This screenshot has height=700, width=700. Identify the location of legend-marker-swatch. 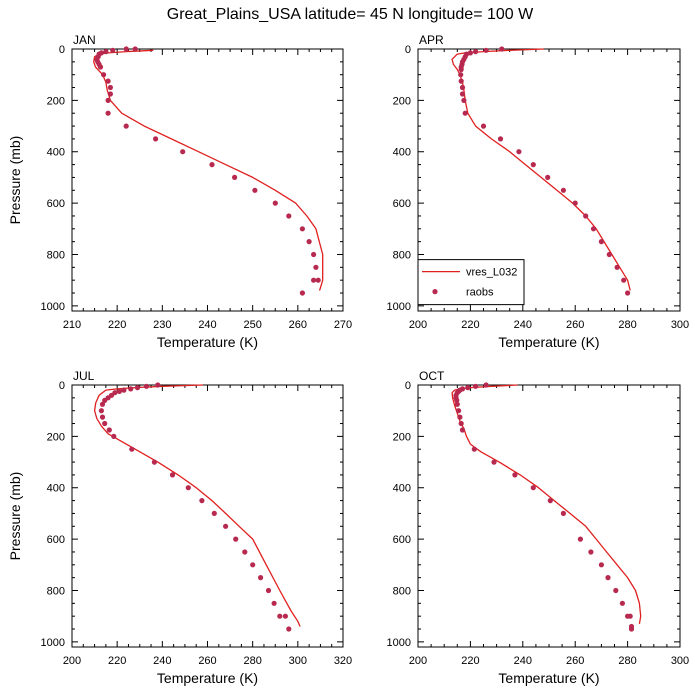
(435, 292).